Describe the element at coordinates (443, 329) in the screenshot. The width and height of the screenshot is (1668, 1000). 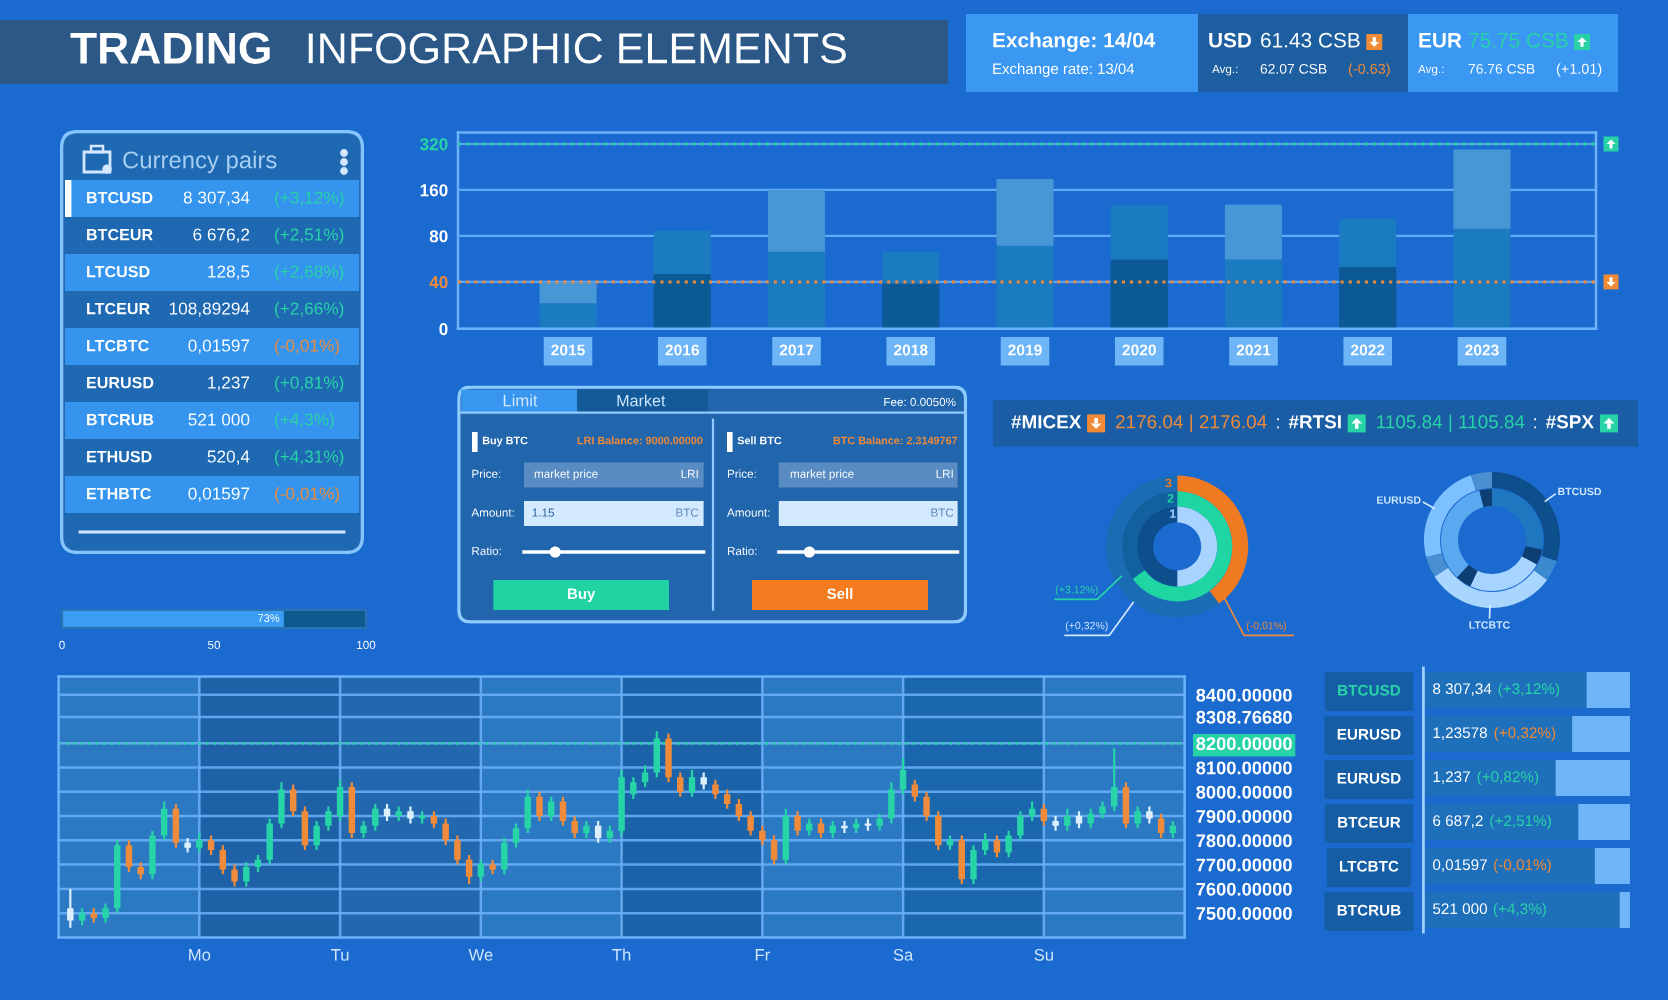
I see `y-tick-label: 0` at that location.